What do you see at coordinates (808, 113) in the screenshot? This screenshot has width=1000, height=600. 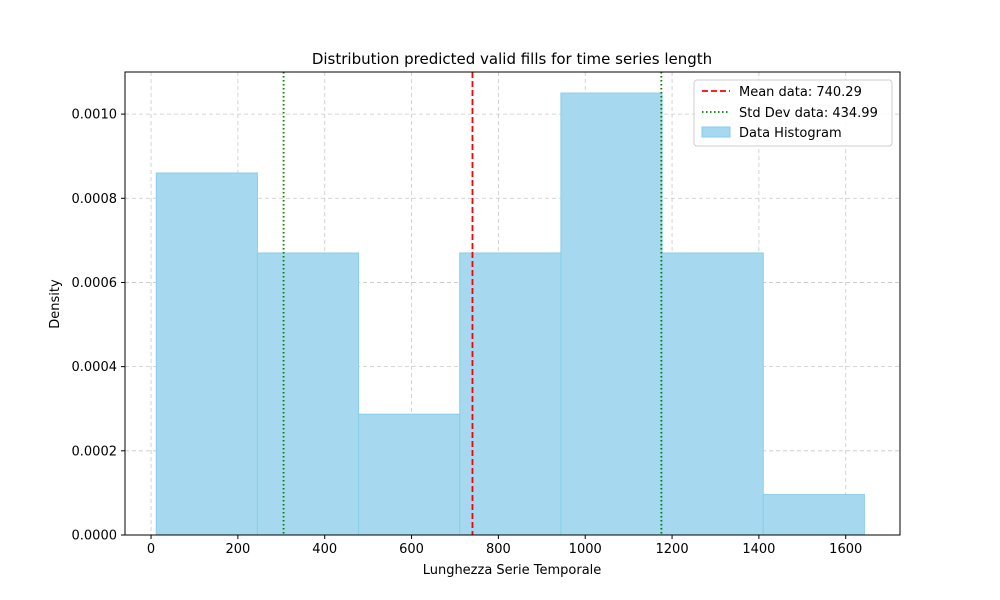 I see `legend-std-label: Std Dev data: 434.99` at bounding box center [808, 113].